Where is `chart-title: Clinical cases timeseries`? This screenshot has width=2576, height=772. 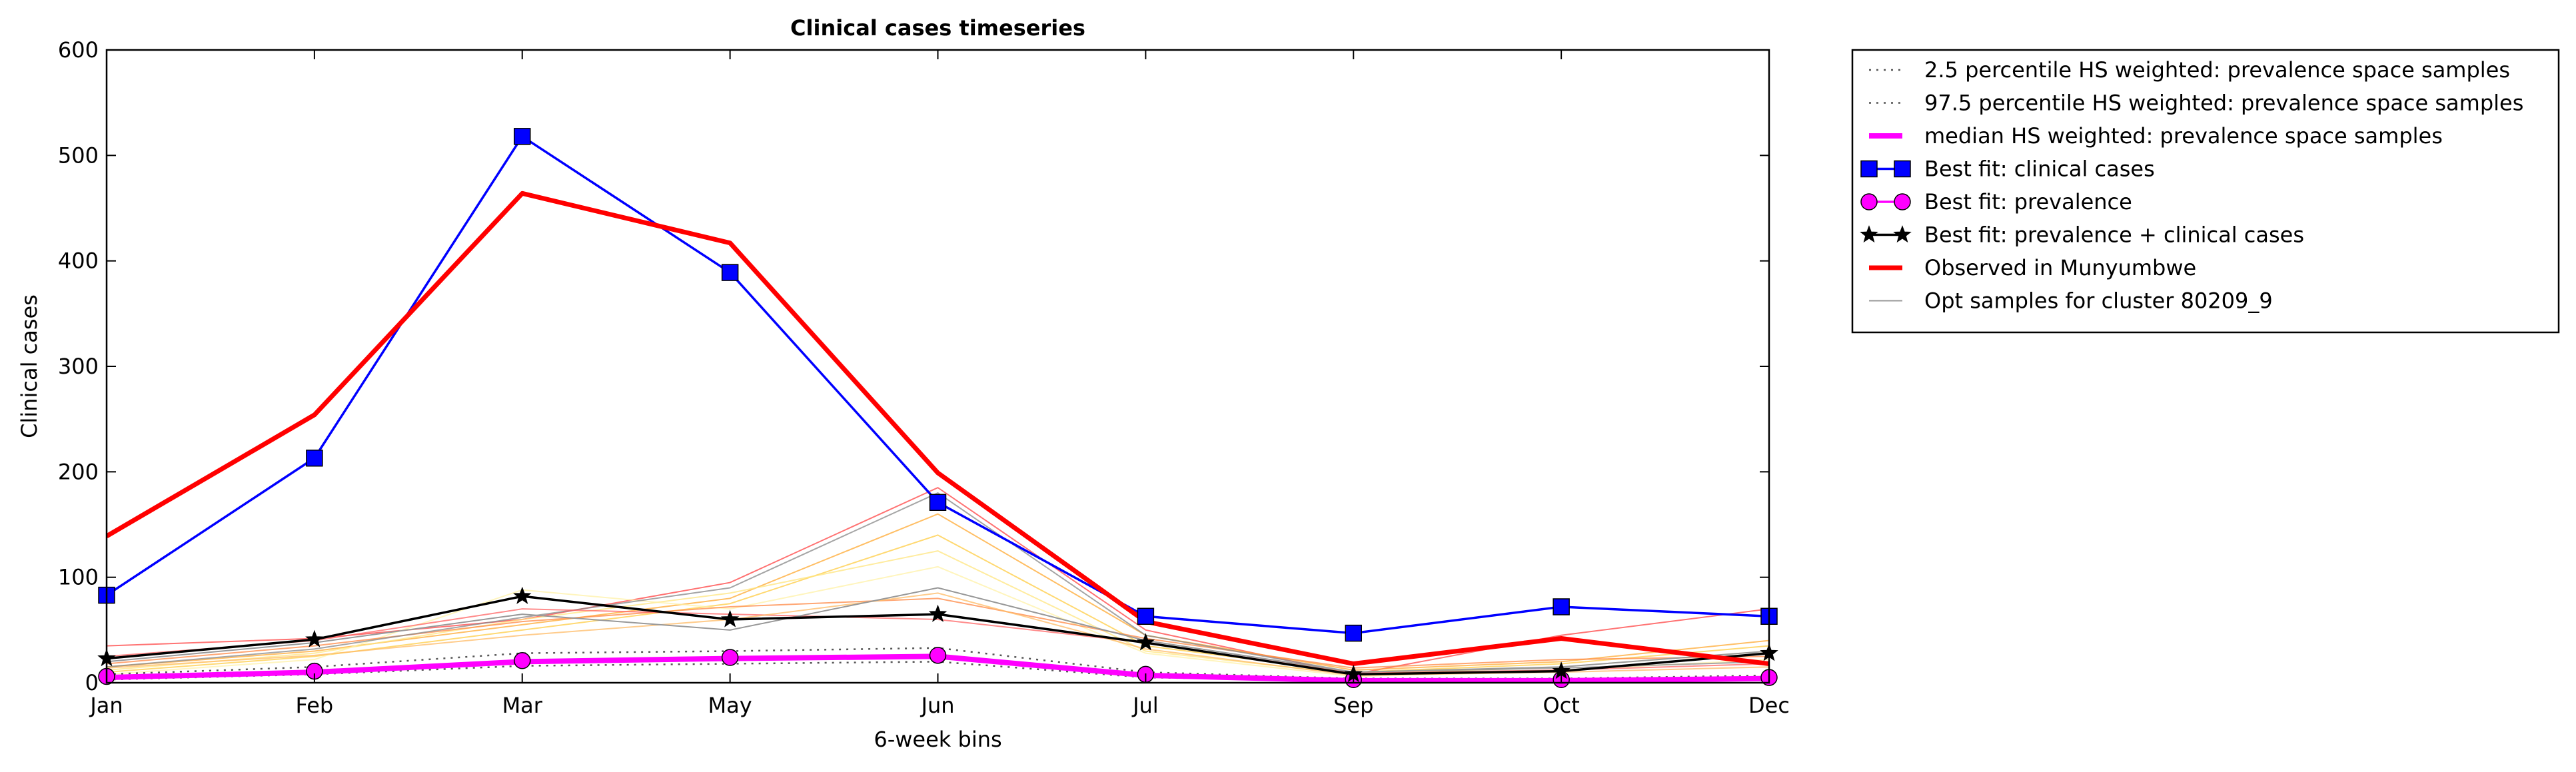
chart-title: Clinical cases timeseries is located at coordinates (938, 28).